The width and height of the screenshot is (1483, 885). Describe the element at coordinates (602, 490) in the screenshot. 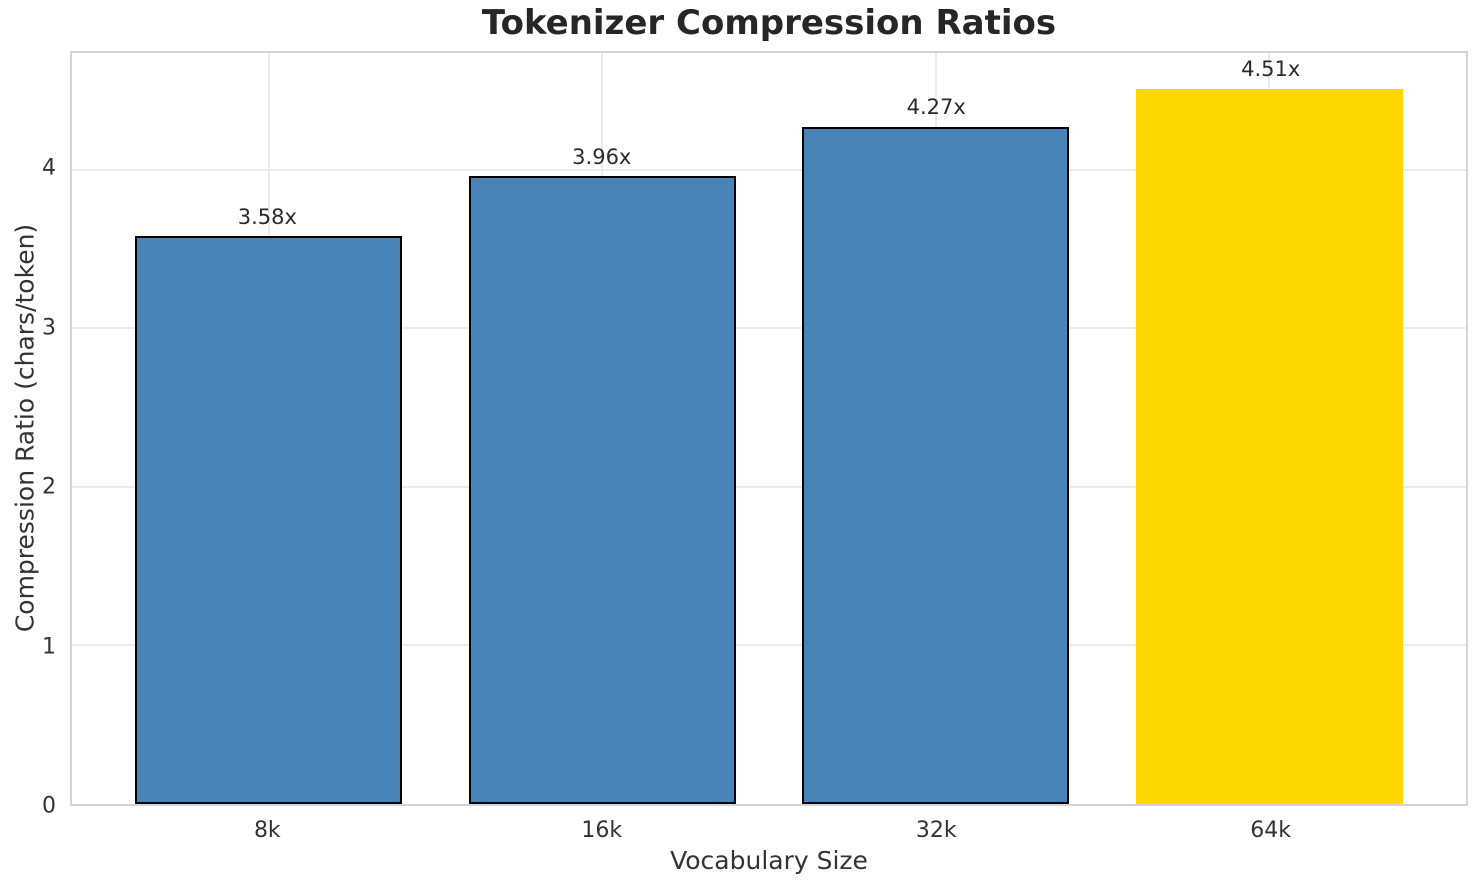

I see `bar-16k` at that location.